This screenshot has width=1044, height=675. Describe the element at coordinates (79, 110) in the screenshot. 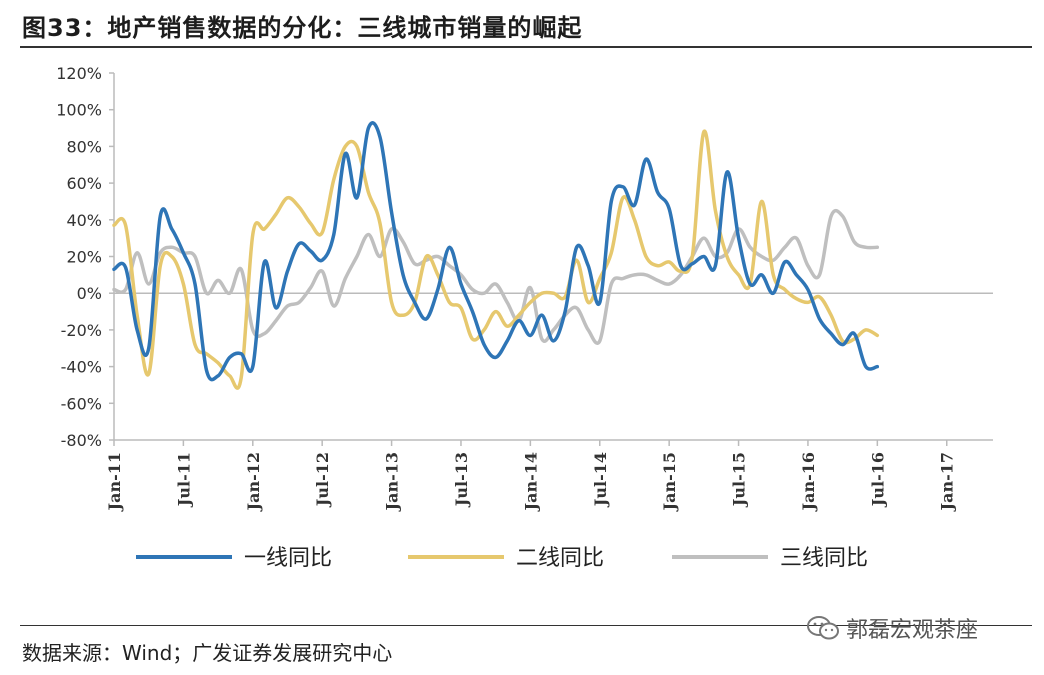

I see `y-tick-label: 100%` at that location.